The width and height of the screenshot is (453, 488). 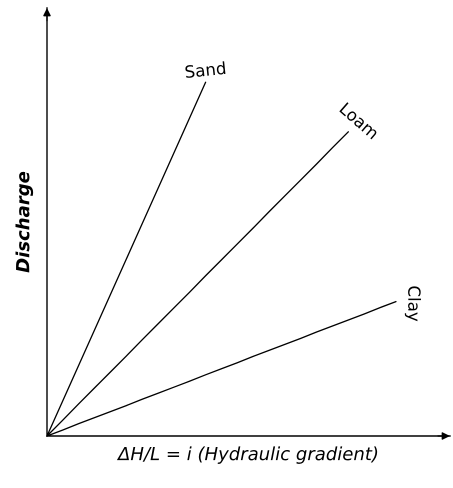 I want to click on x-axis-title: ΔH/L = i (Hydraulic gradient), so click(x=247, y=455).